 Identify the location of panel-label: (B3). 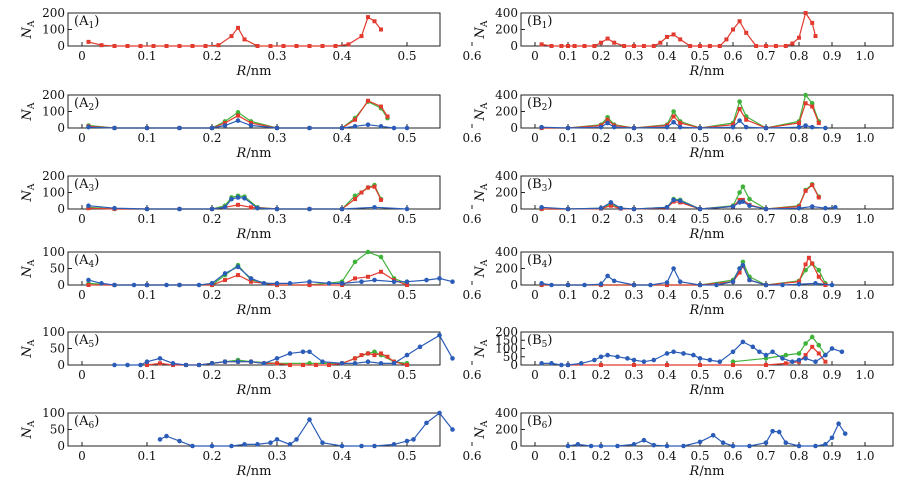
(539, 185).